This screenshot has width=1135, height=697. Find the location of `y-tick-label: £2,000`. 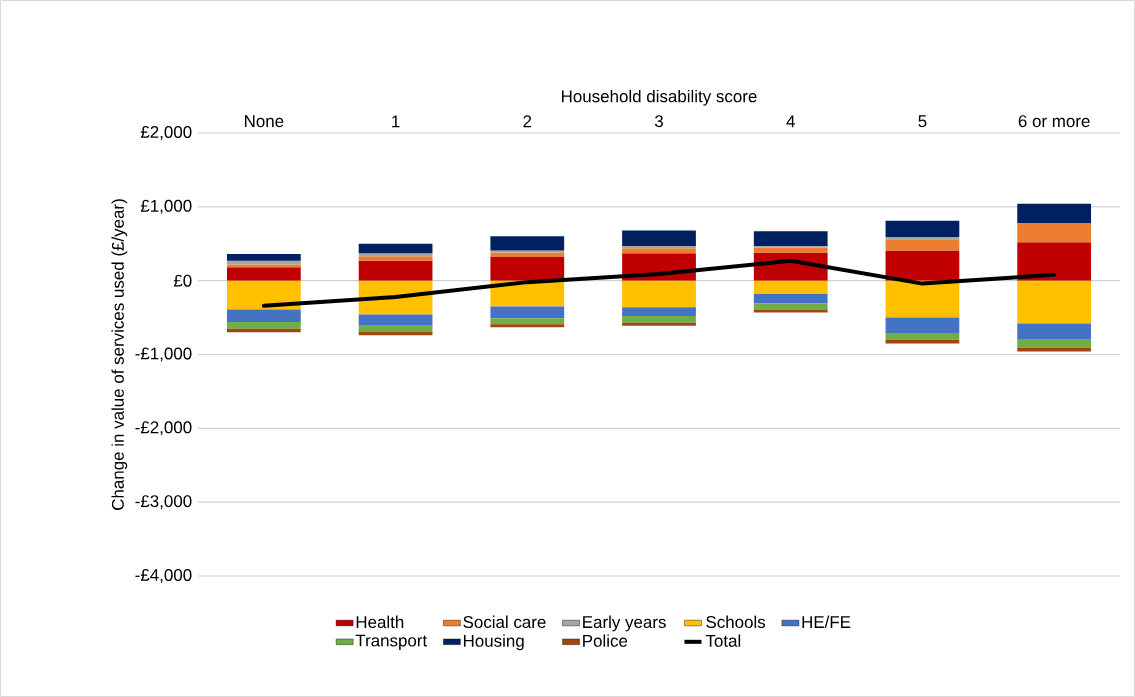

y-tick-label: £2,000 is located at coordinates (166, 132).